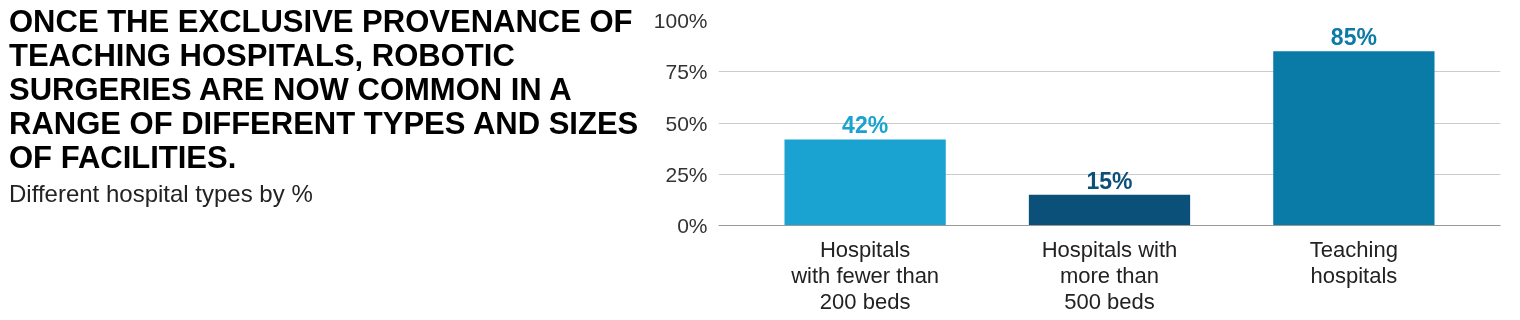 The image size is (1520, 320). I want to click on x-tick-label: Teaching hospitals, so click(1353, 262).